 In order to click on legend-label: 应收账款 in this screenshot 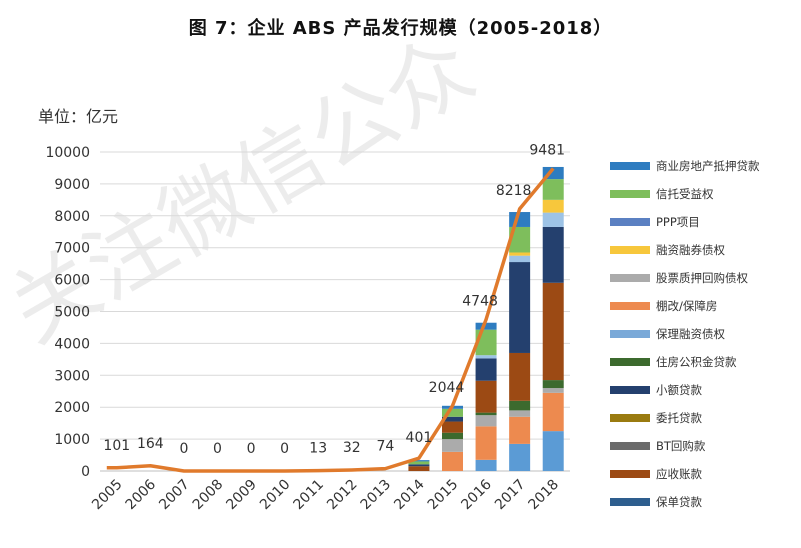, I will do `click(679, 474)`.